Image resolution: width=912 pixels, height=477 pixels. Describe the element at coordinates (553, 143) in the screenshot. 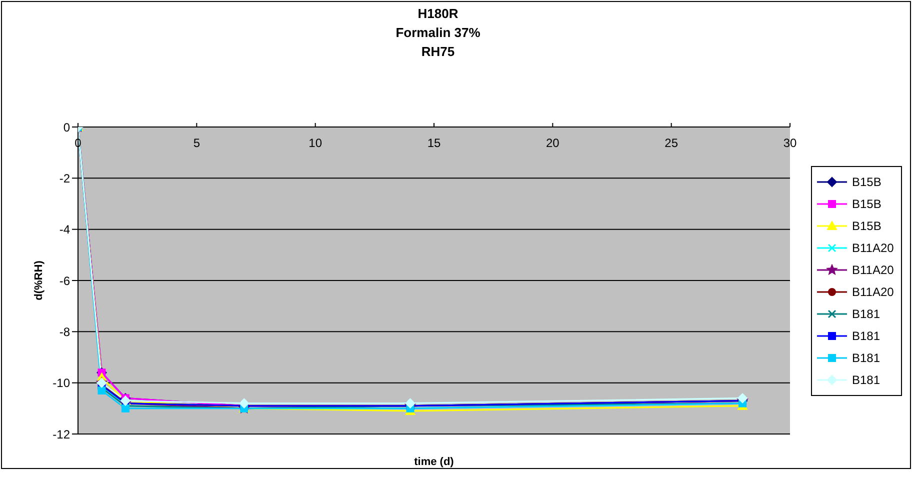

I see `x-tick-label: 20` at that location.